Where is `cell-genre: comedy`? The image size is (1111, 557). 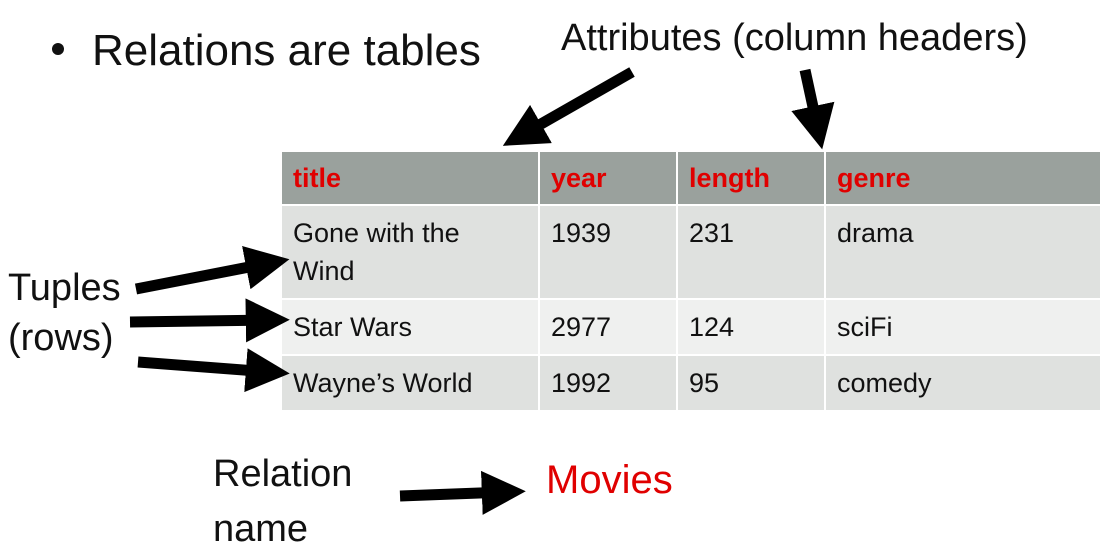 cell-genre: comedy is located at coordinates (963, 383).